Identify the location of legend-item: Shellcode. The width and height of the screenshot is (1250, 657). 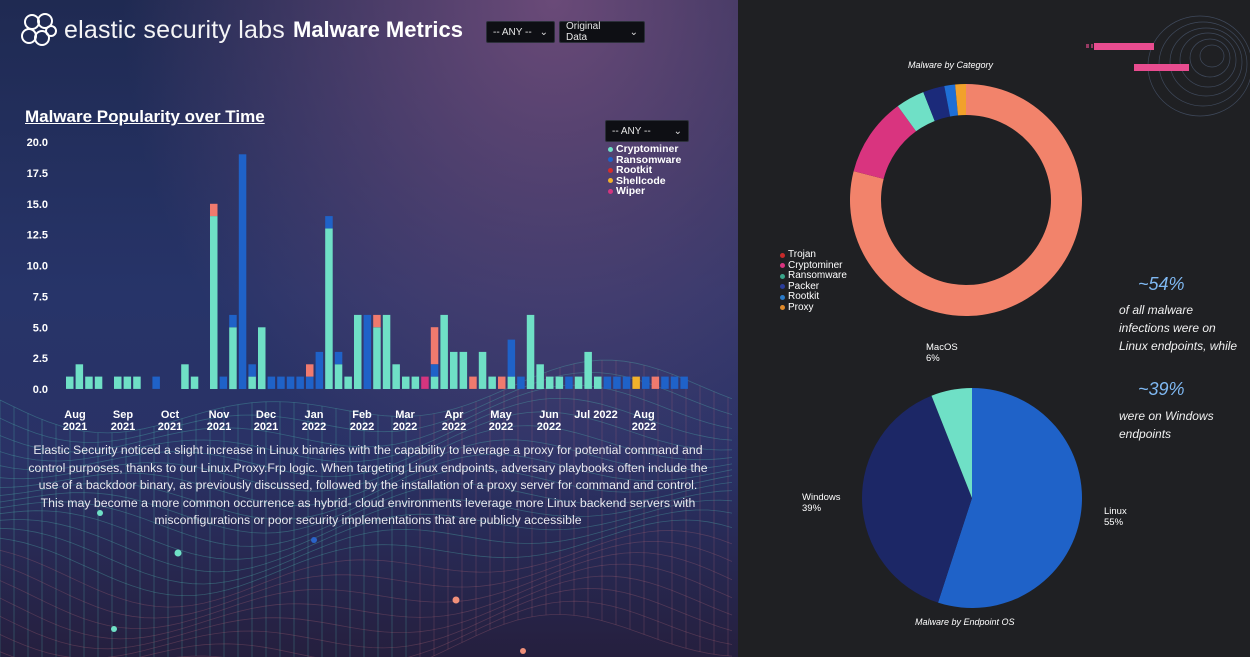
(644, 181).